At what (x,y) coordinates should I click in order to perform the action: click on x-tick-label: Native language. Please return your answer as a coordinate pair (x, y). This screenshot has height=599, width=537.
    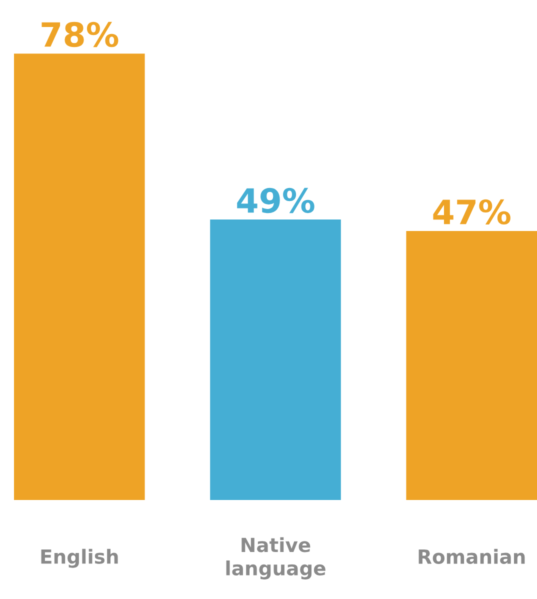
    Looking at the image, I should click on (276, 558).